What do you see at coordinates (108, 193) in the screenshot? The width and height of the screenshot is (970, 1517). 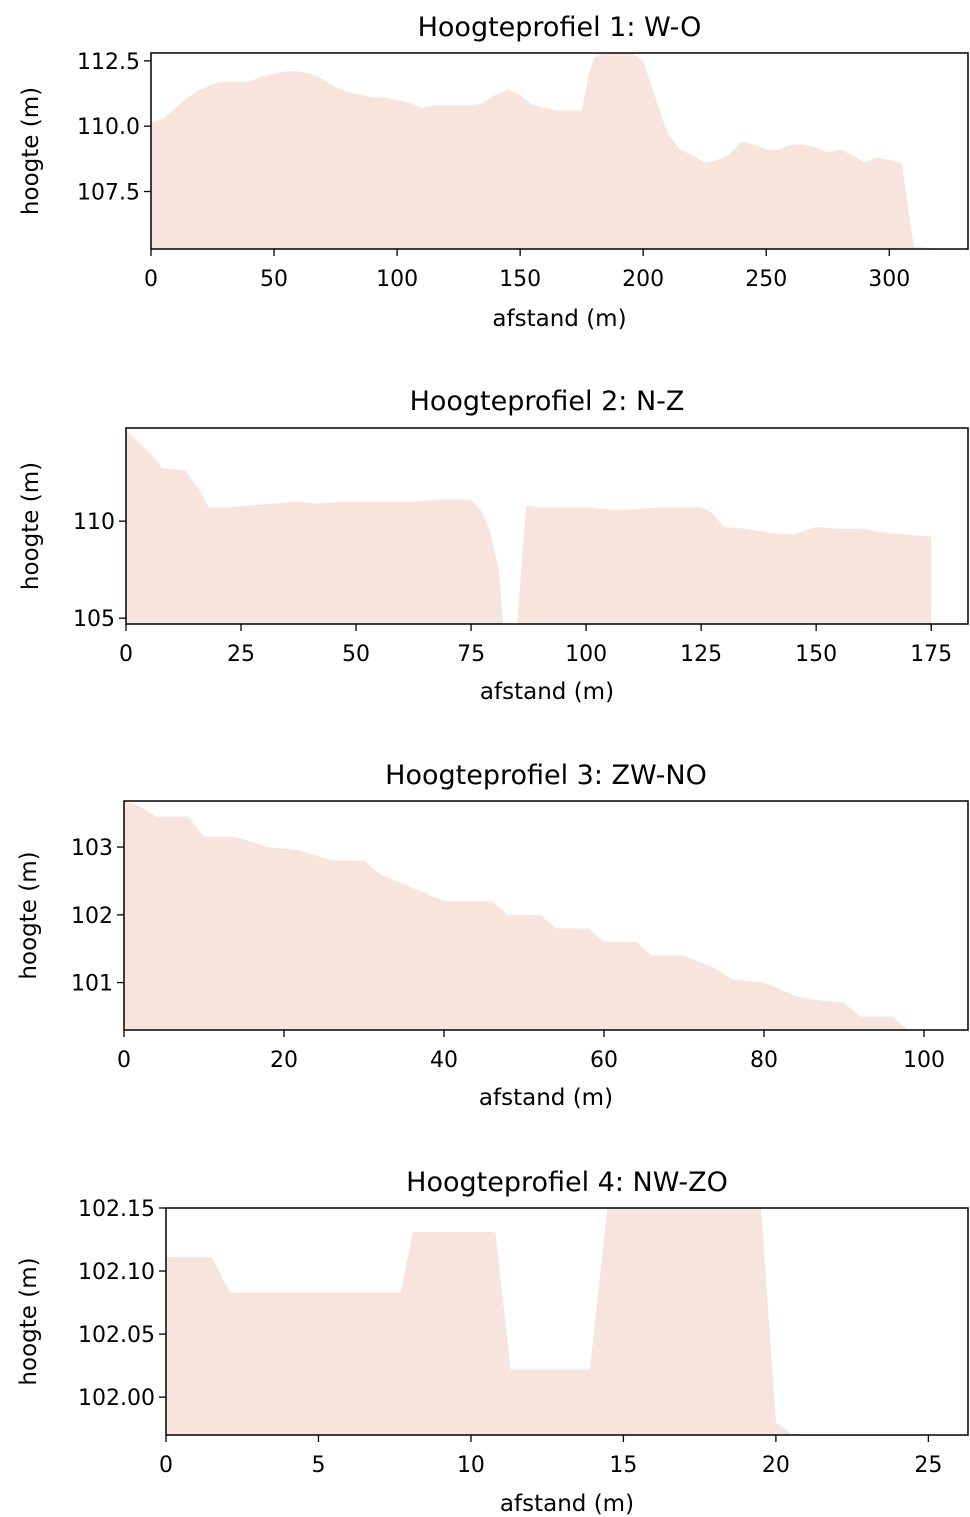 I see `y-tick-label: 107.5` at bounding box center [108, 193].